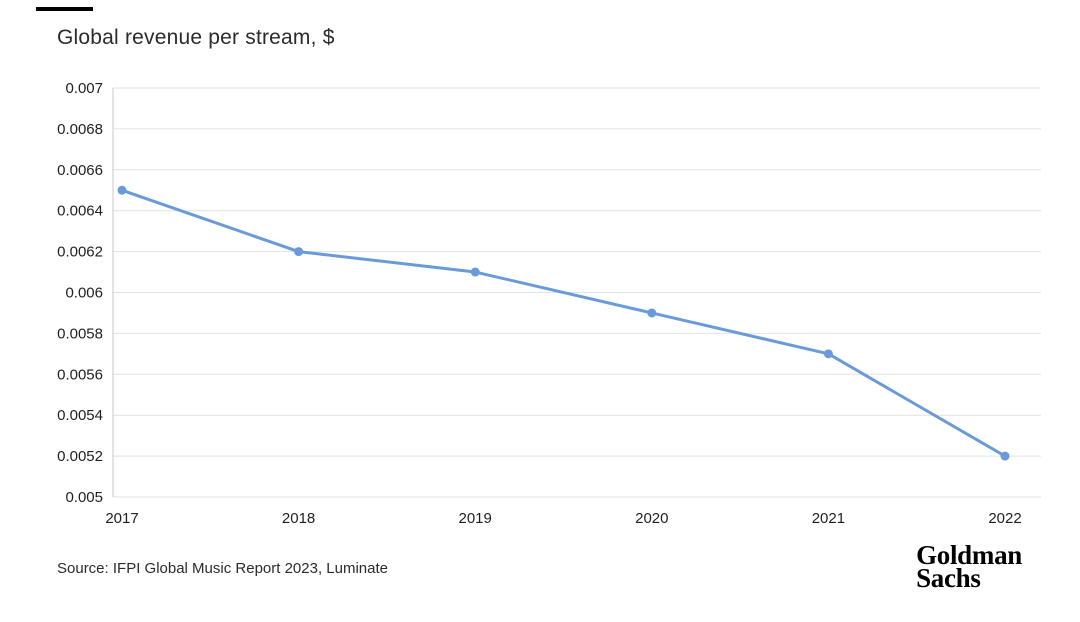  Describe the element at coordinates (298, 518) in the screenshot. I see `x-tick-label: 2018` at that location.